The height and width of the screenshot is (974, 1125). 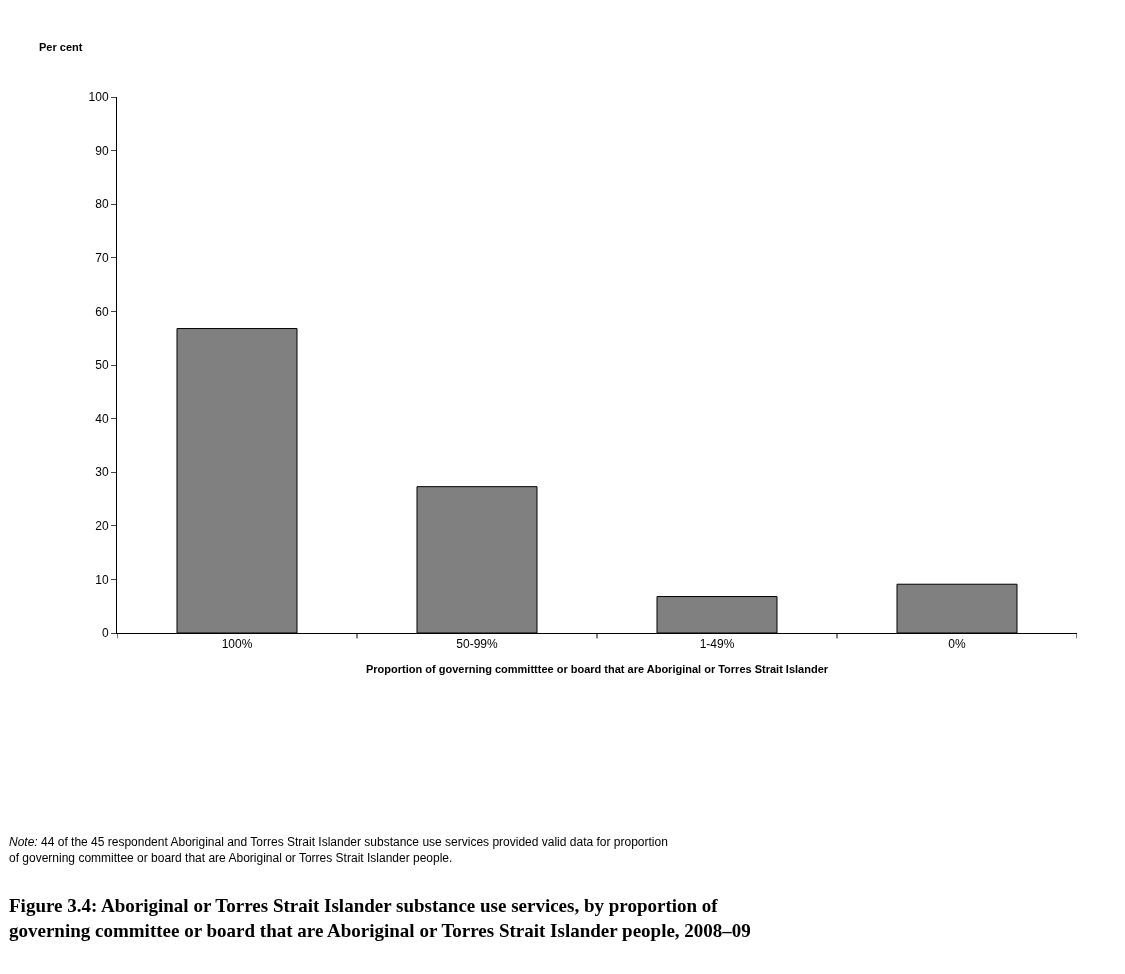 I want to click on y-tick-label: 50, so click(x=102, y=365).